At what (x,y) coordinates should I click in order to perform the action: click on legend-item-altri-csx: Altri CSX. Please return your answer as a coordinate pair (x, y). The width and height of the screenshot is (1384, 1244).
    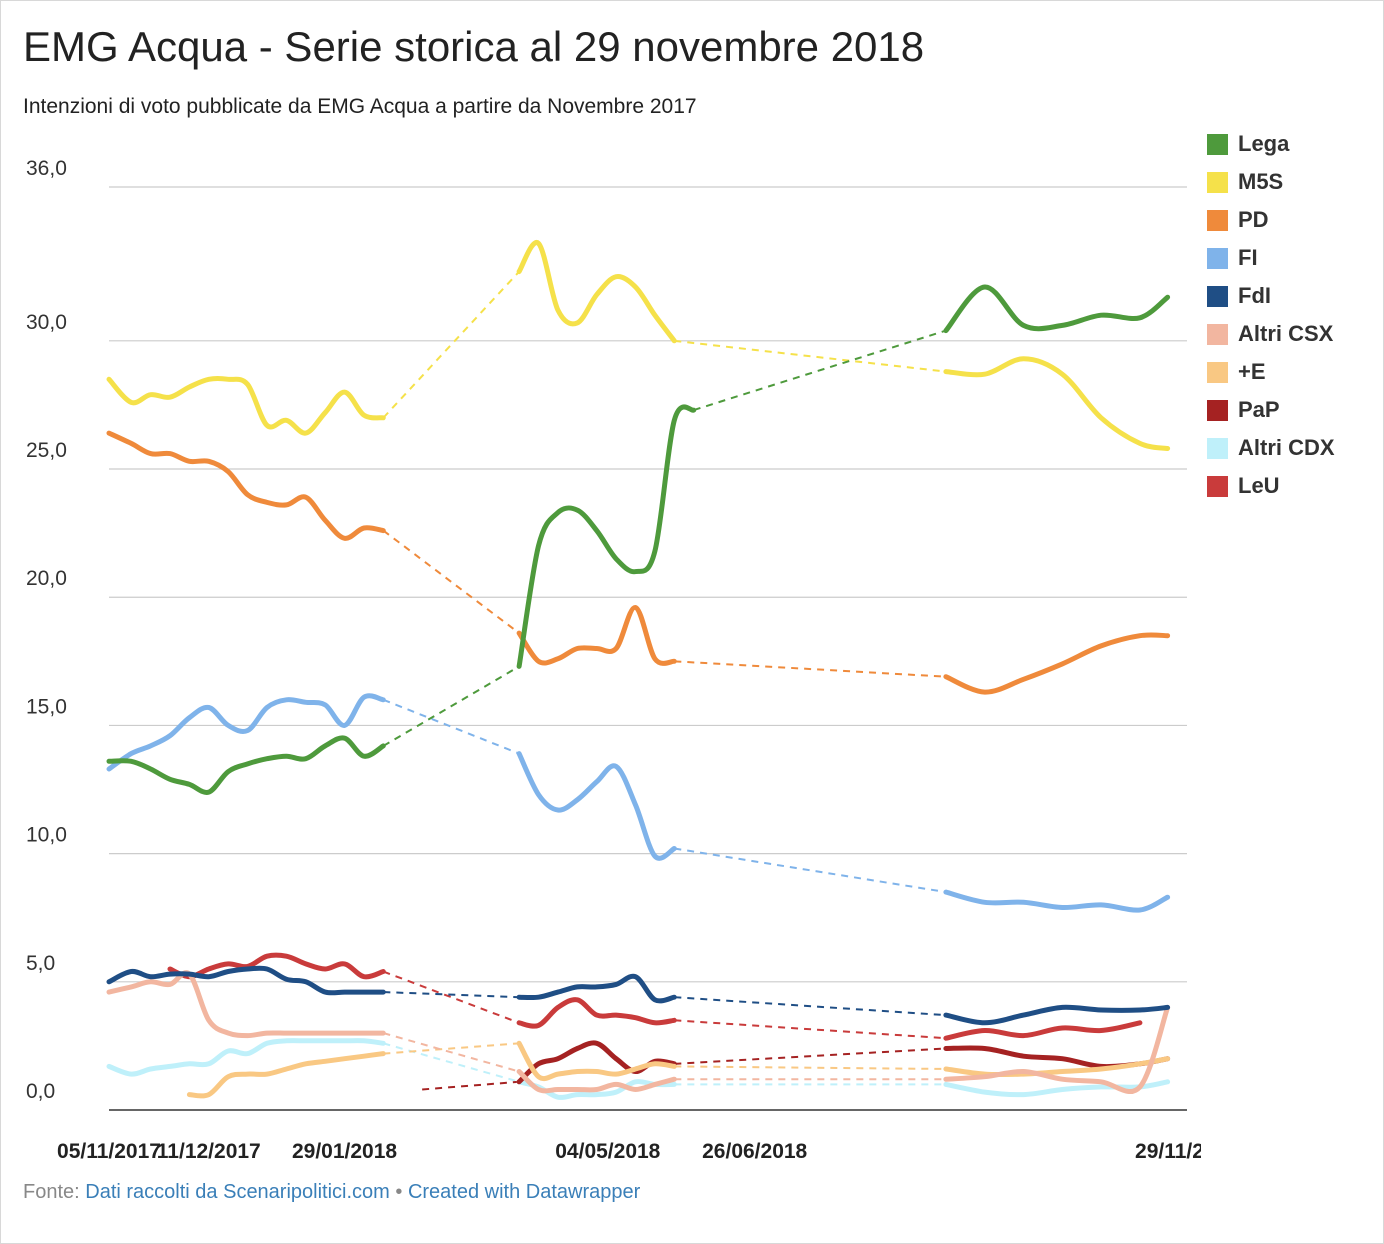
    Looking at the image, I should click on (1271, 334).